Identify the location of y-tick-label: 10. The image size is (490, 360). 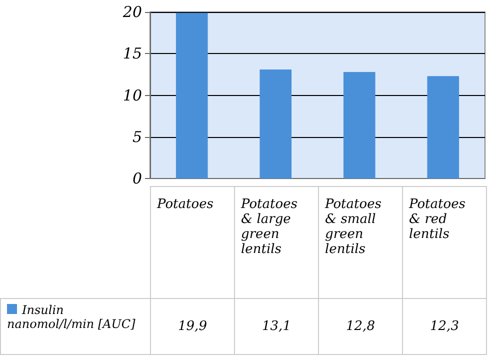
(132, 95).